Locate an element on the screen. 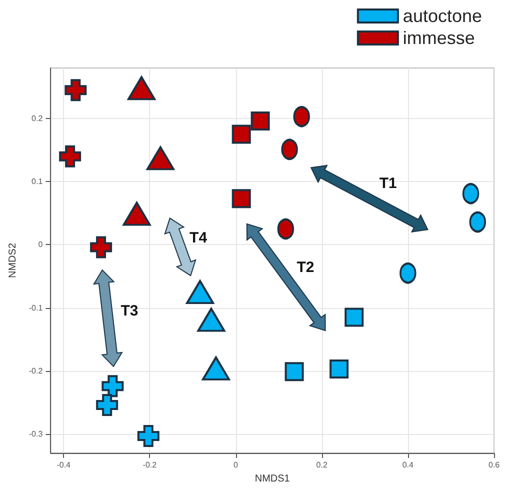 Image resolution: width=512 pixels, height=493 pixels. legend-label: autoctone is located at coordinates (442, 16).